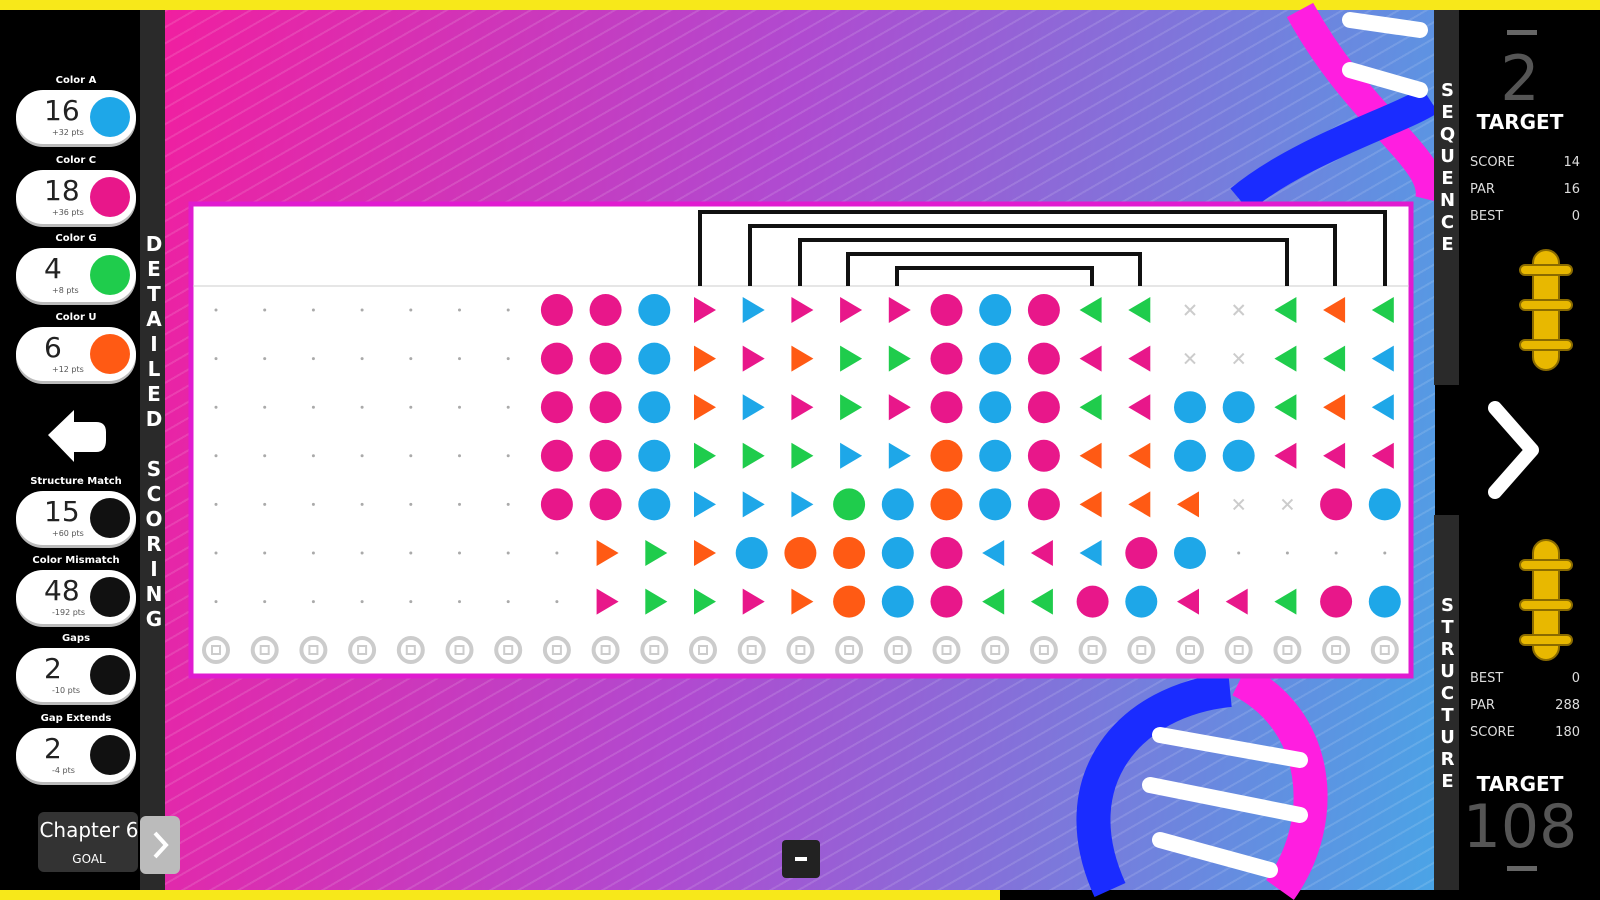 Image resolution: width=1600 pixels, height=900 pixels. What do you see at coordinates (801, 859) in the screenshot?
I see `minimize-icon` at bounding box center [801, 859].